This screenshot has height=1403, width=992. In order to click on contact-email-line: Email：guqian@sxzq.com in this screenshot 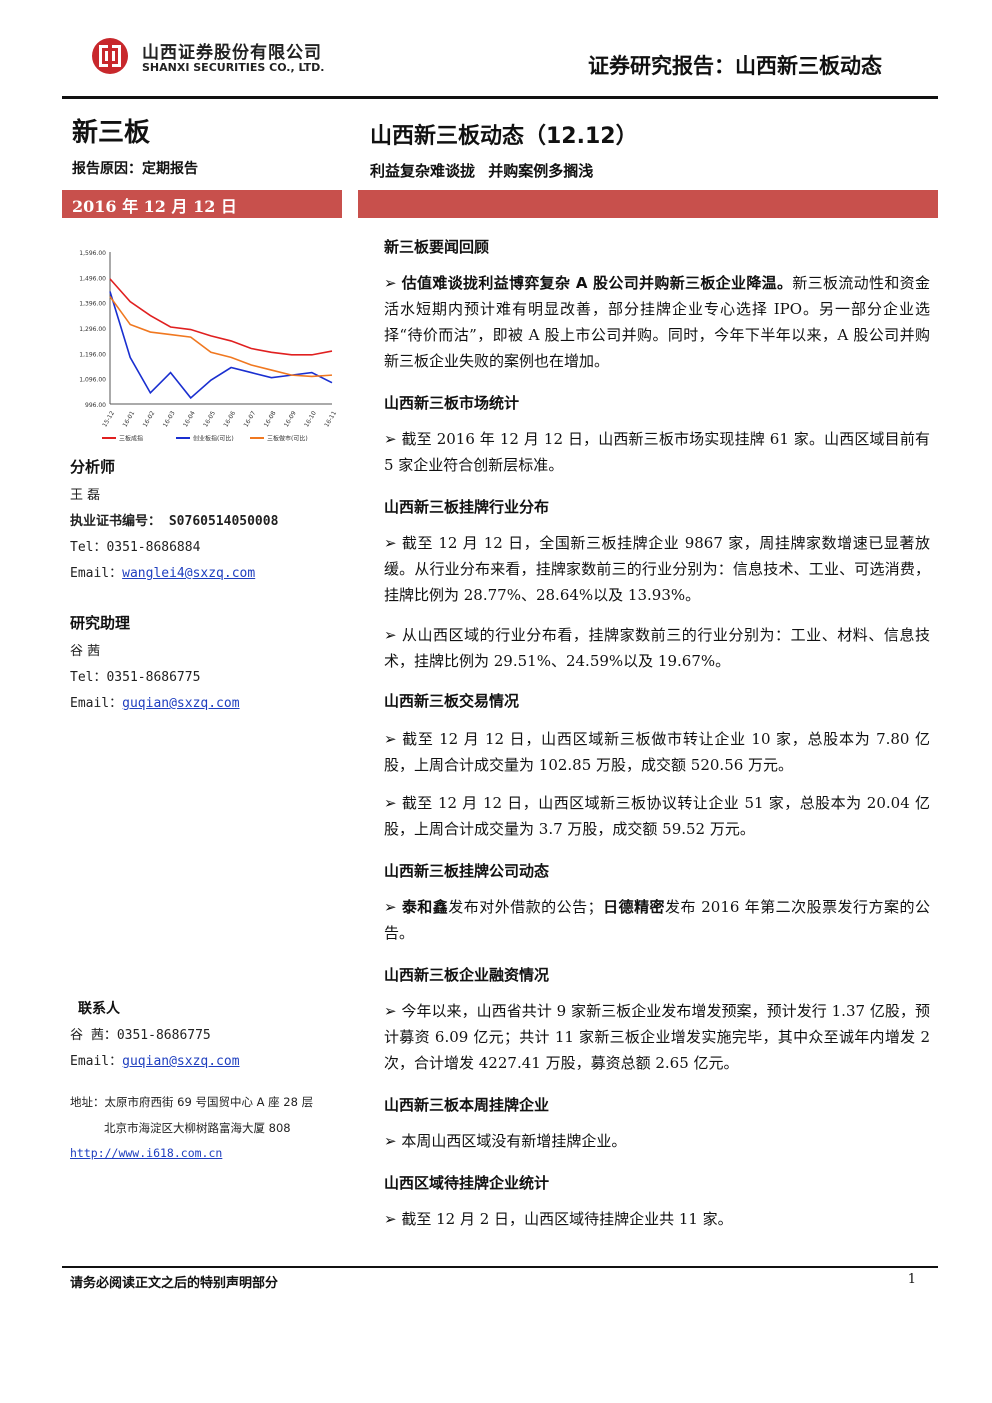, I will do `click(155, 1059)`.